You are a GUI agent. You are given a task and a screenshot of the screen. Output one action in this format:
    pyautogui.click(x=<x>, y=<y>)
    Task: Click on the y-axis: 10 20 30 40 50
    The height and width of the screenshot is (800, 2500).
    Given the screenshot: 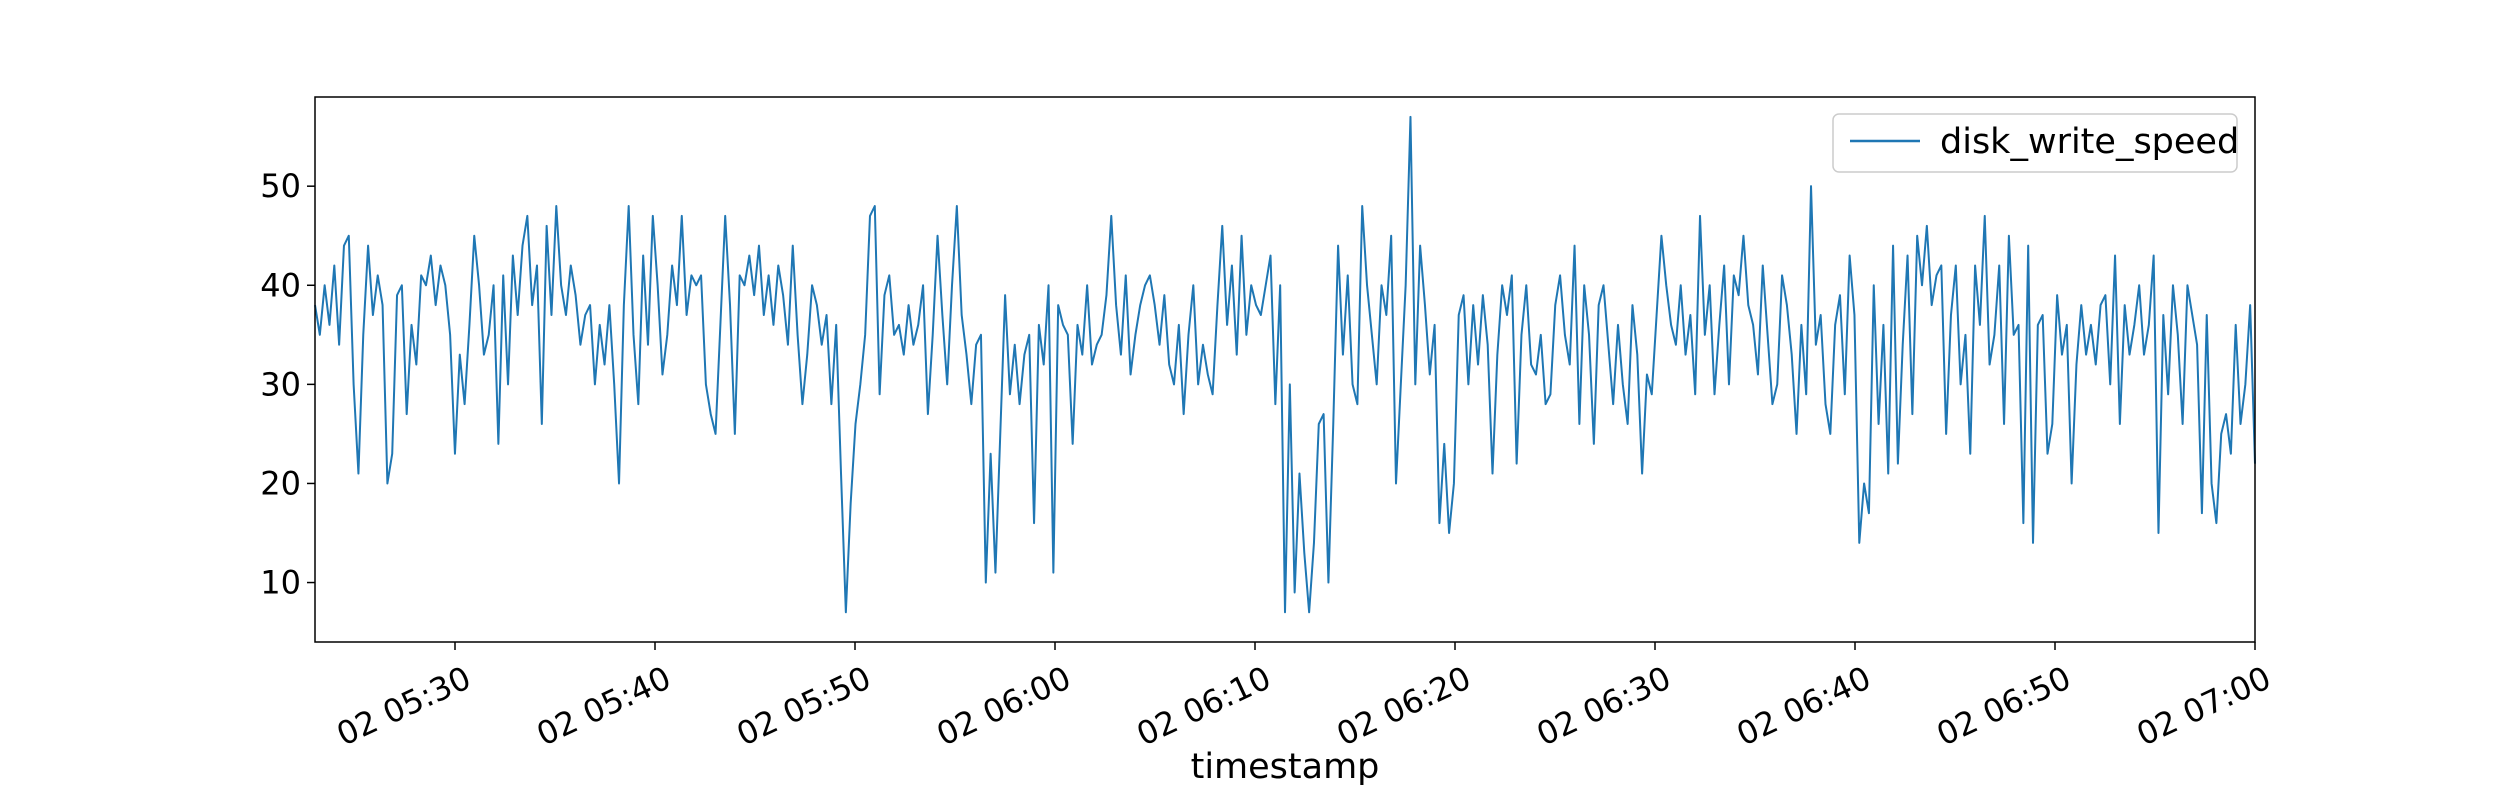 What is the action you would take?
    pyautogui.click(x=287, y=384)
    